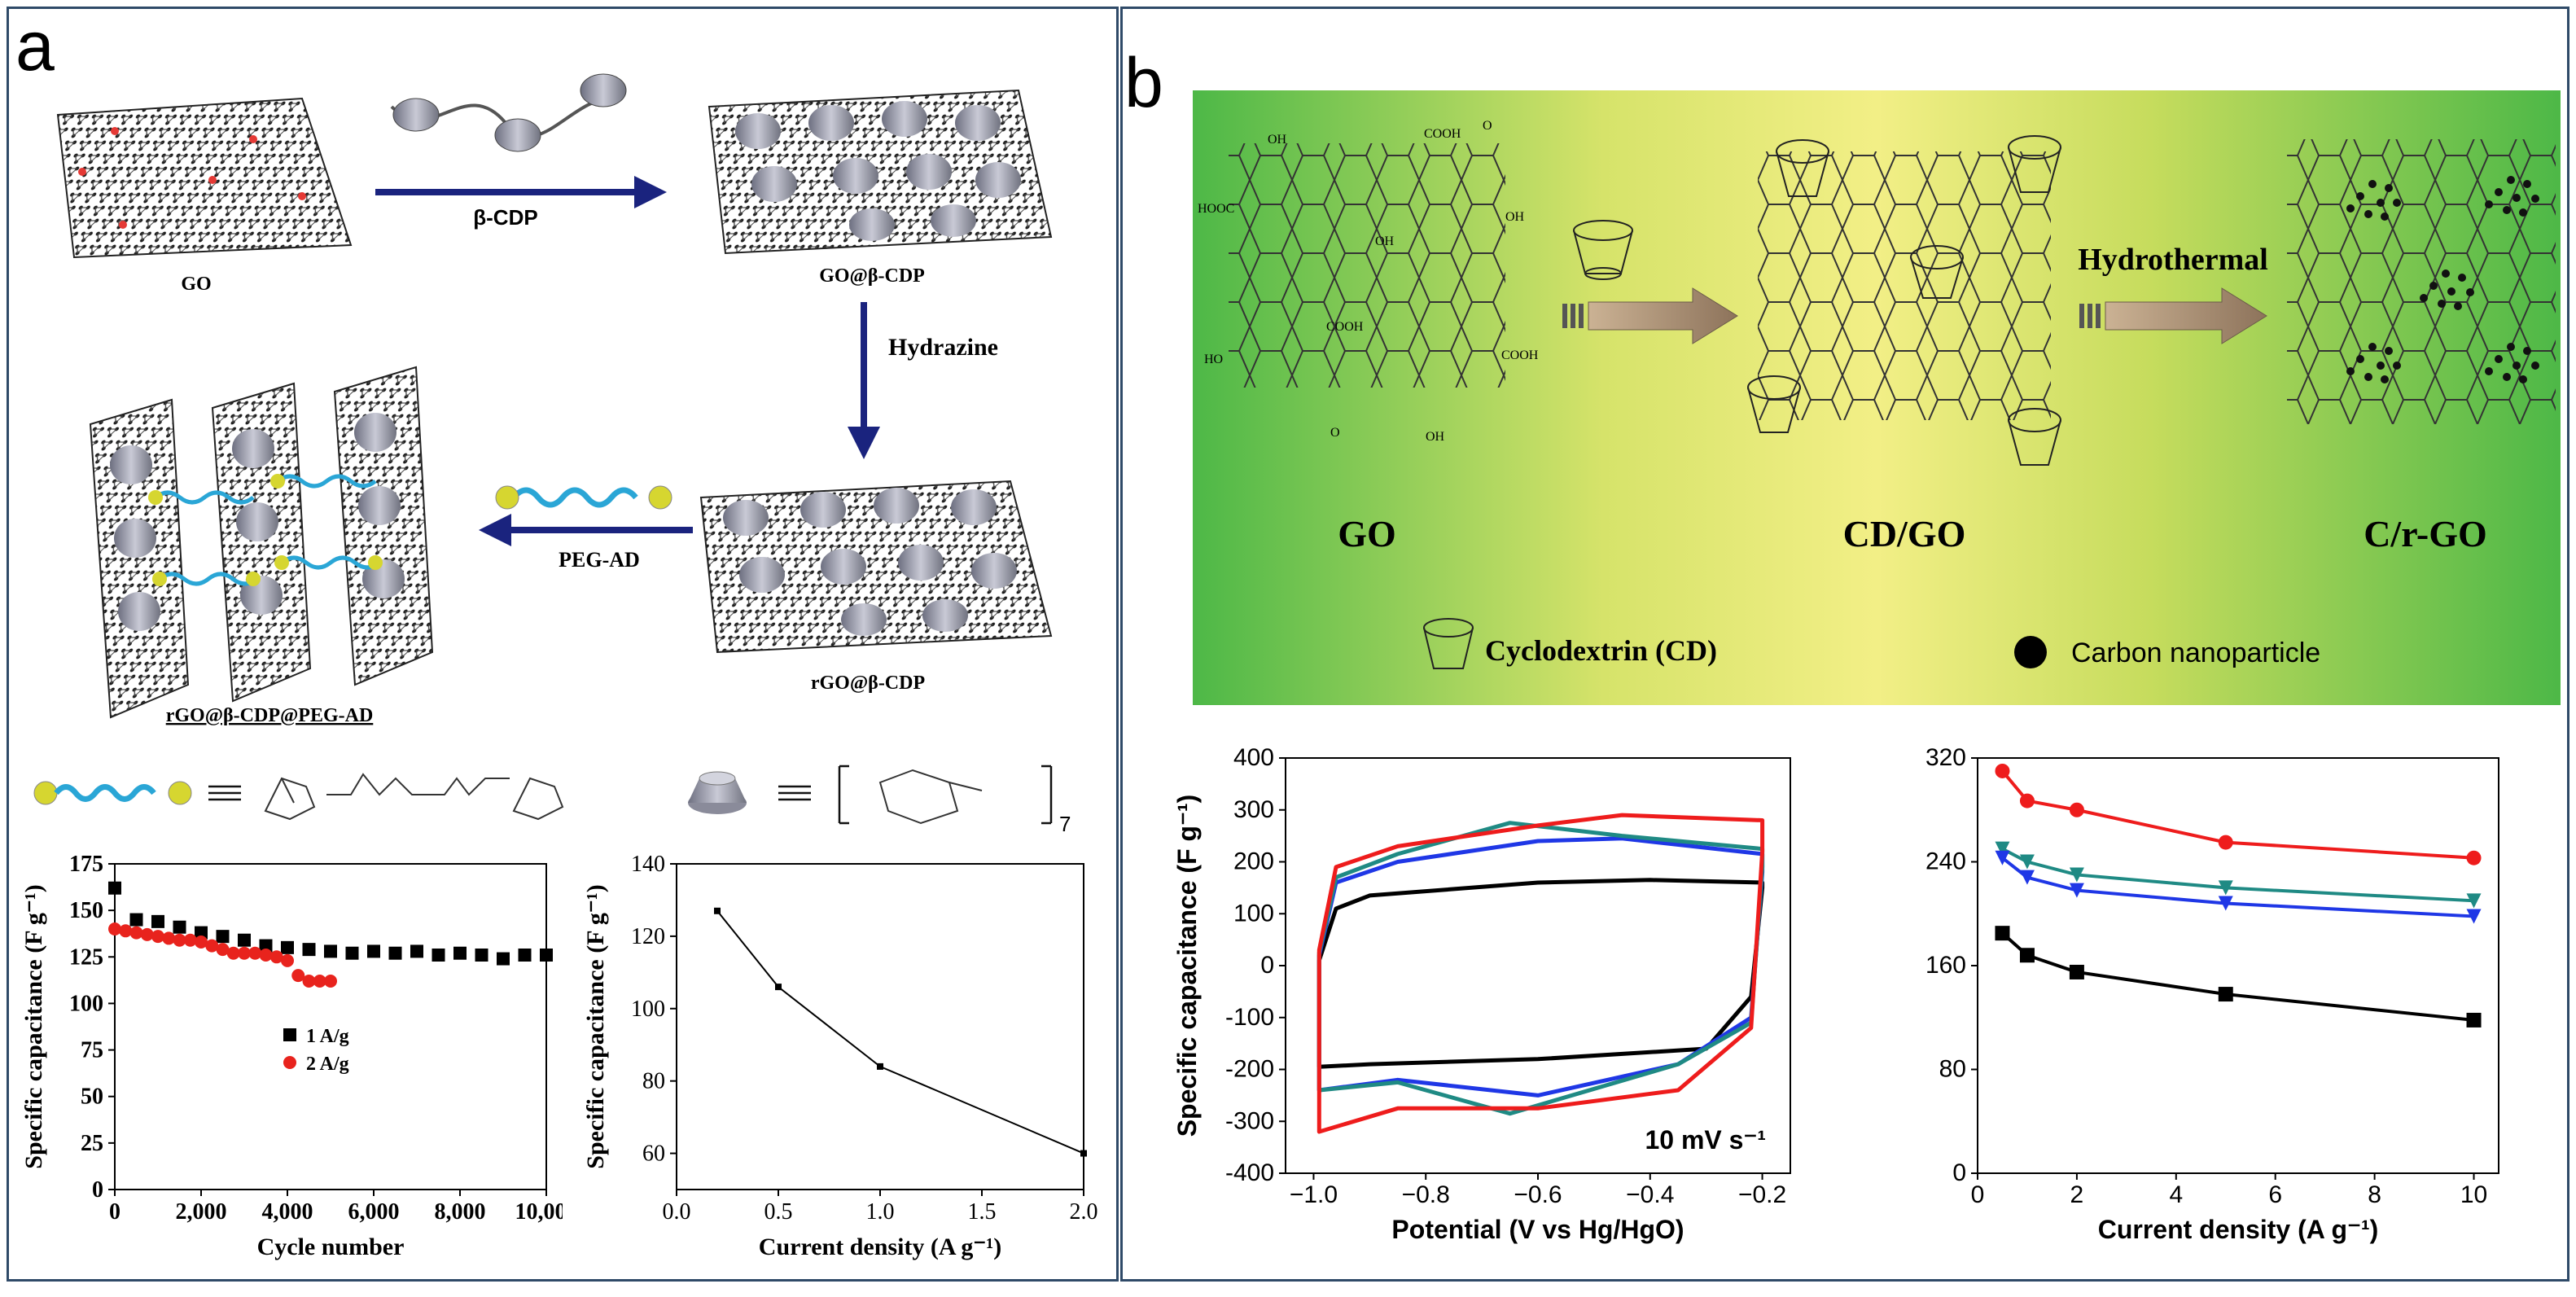 This screenshot has height=1297, width=2576. What do you see at coordinates (97, 1190) in the screenshot?
I see `y-tick-label: 0` at bounding box center [97, 1190].